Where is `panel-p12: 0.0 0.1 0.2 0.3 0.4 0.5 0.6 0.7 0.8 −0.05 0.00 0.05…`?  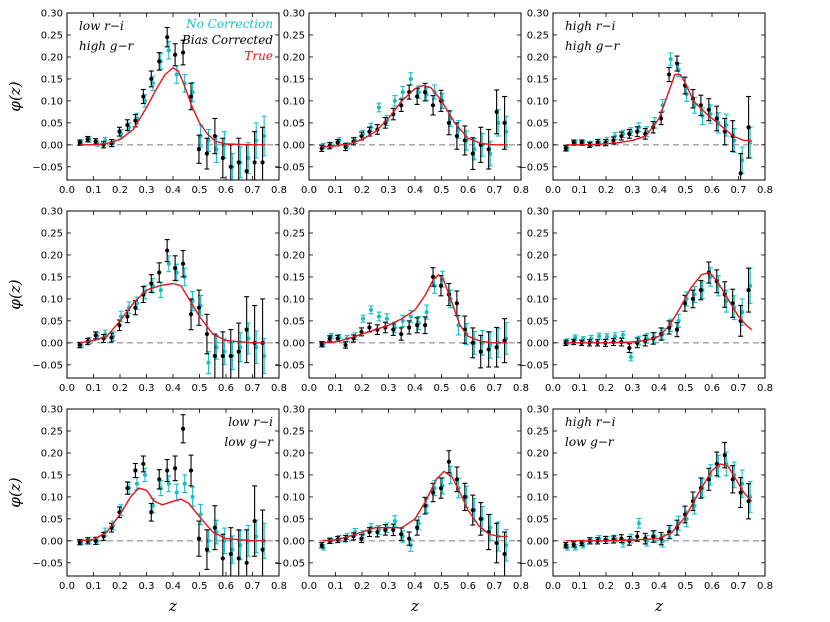
panel-p12: 0.0 0.1 0.2 0.3 0.4 0.5 0.6 0.7 0.8 −0.05 0.00 0.05… is located at coordinates (401, 103).